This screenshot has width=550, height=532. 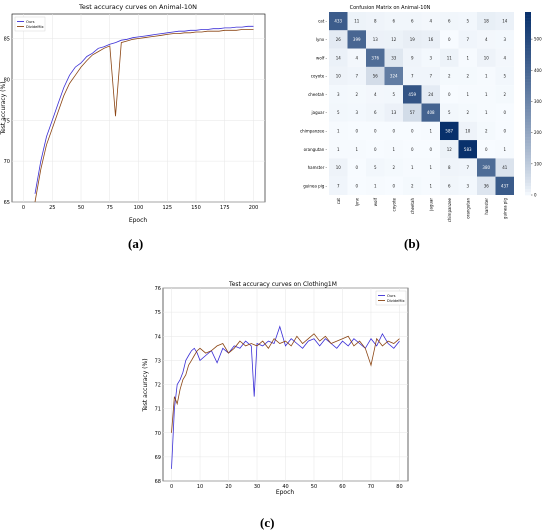 I want to click on cell-value-label: 10, so click(x=468, y=130).